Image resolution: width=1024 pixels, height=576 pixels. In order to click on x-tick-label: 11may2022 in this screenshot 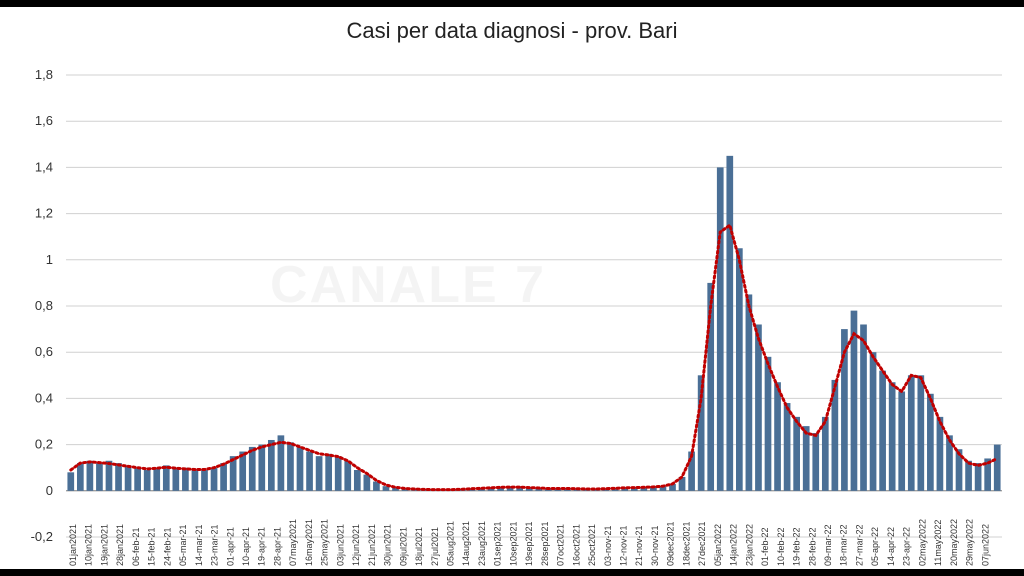, I will do `click(938, 543)`.